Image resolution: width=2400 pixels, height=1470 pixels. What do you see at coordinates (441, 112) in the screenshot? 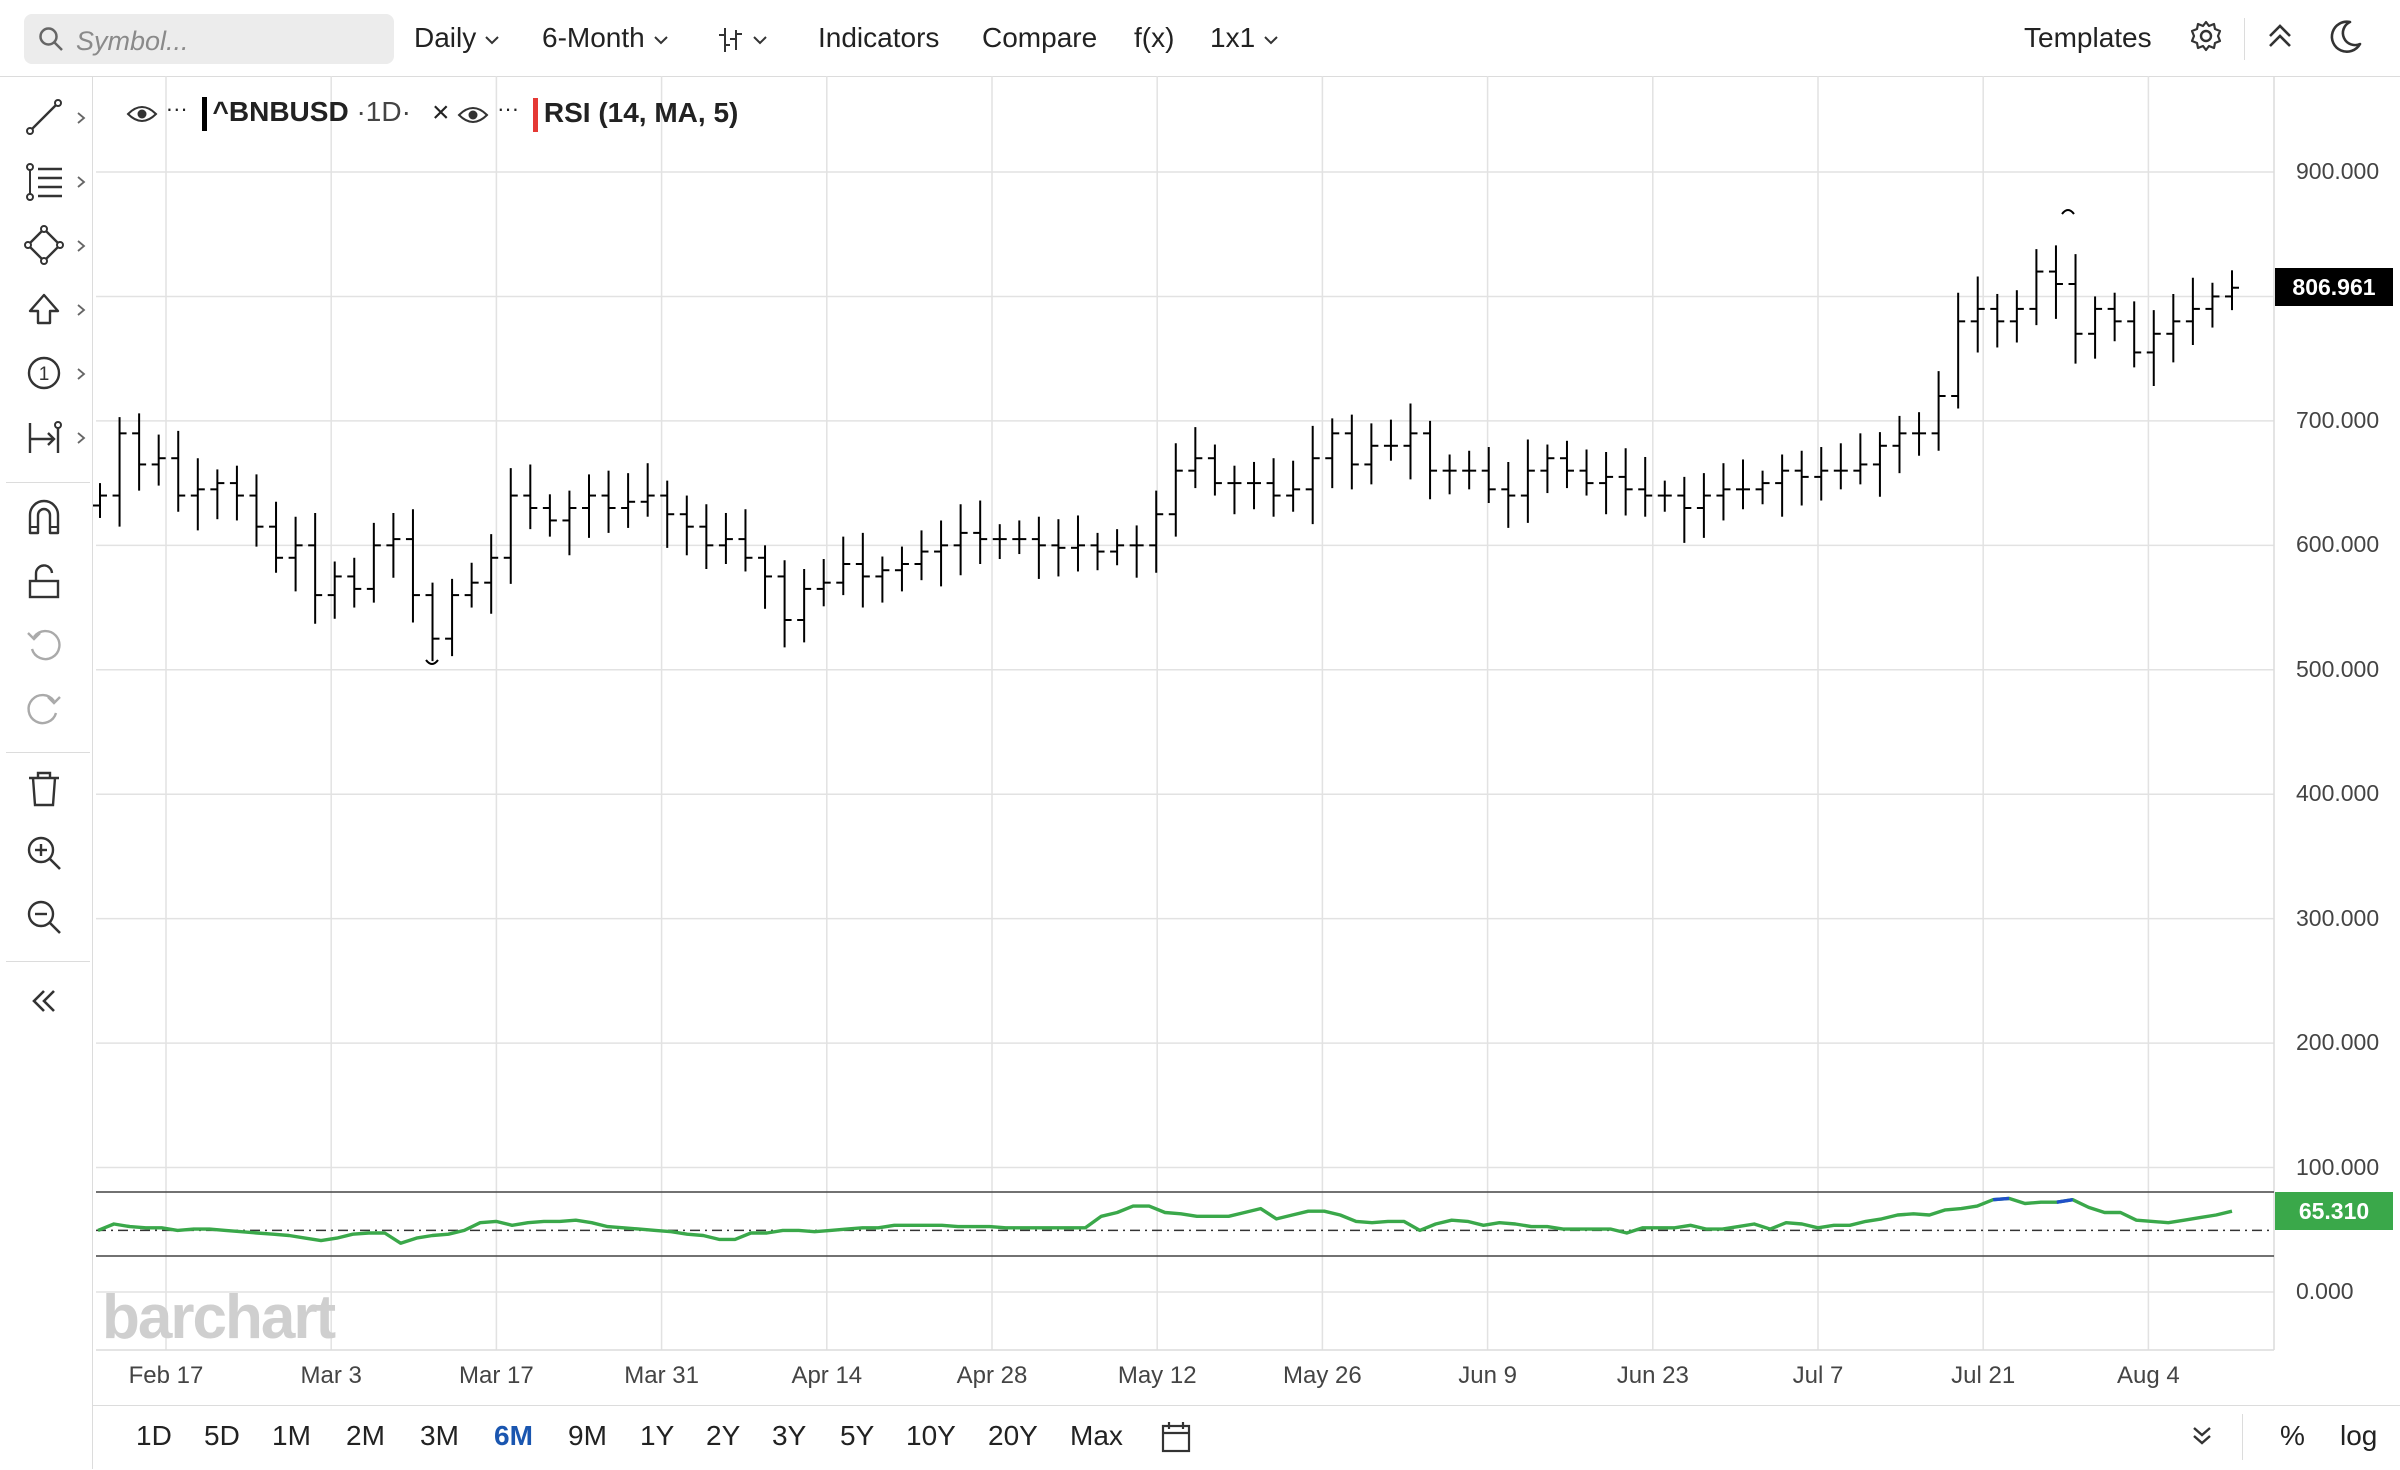
I see `close-icon: ×` at bounding box center [441, 112].